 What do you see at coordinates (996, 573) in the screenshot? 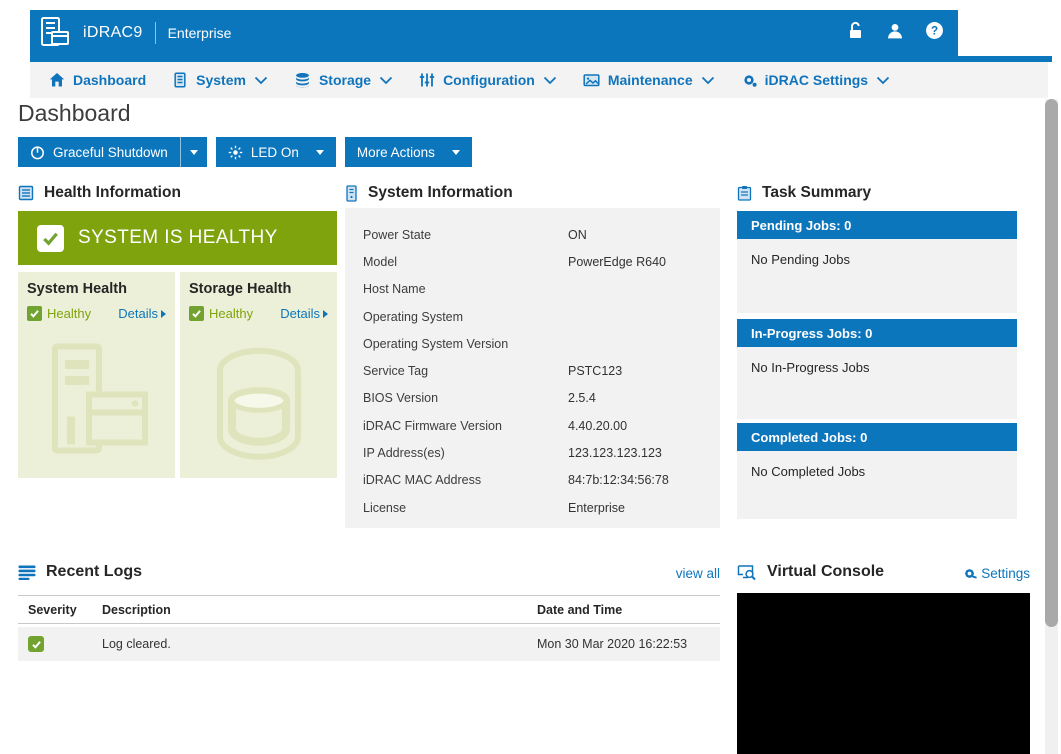
I see `virtual-console-settings-link: Settings` at bounding box center [996, 573].